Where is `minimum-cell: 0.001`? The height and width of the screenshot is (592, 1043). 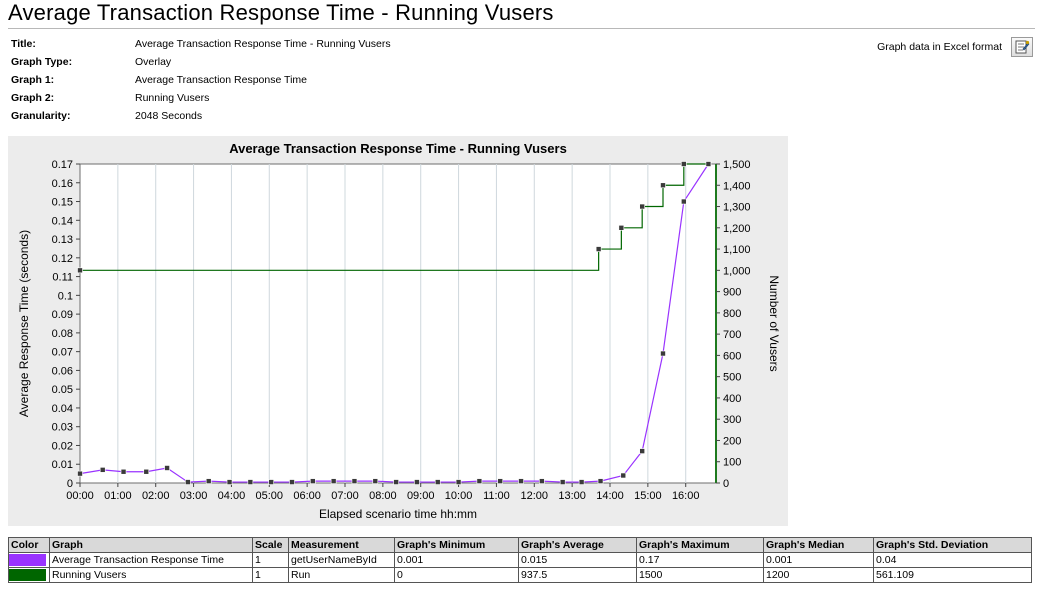
minimum-cell: 0.001 is located at coordinates (456, 560).